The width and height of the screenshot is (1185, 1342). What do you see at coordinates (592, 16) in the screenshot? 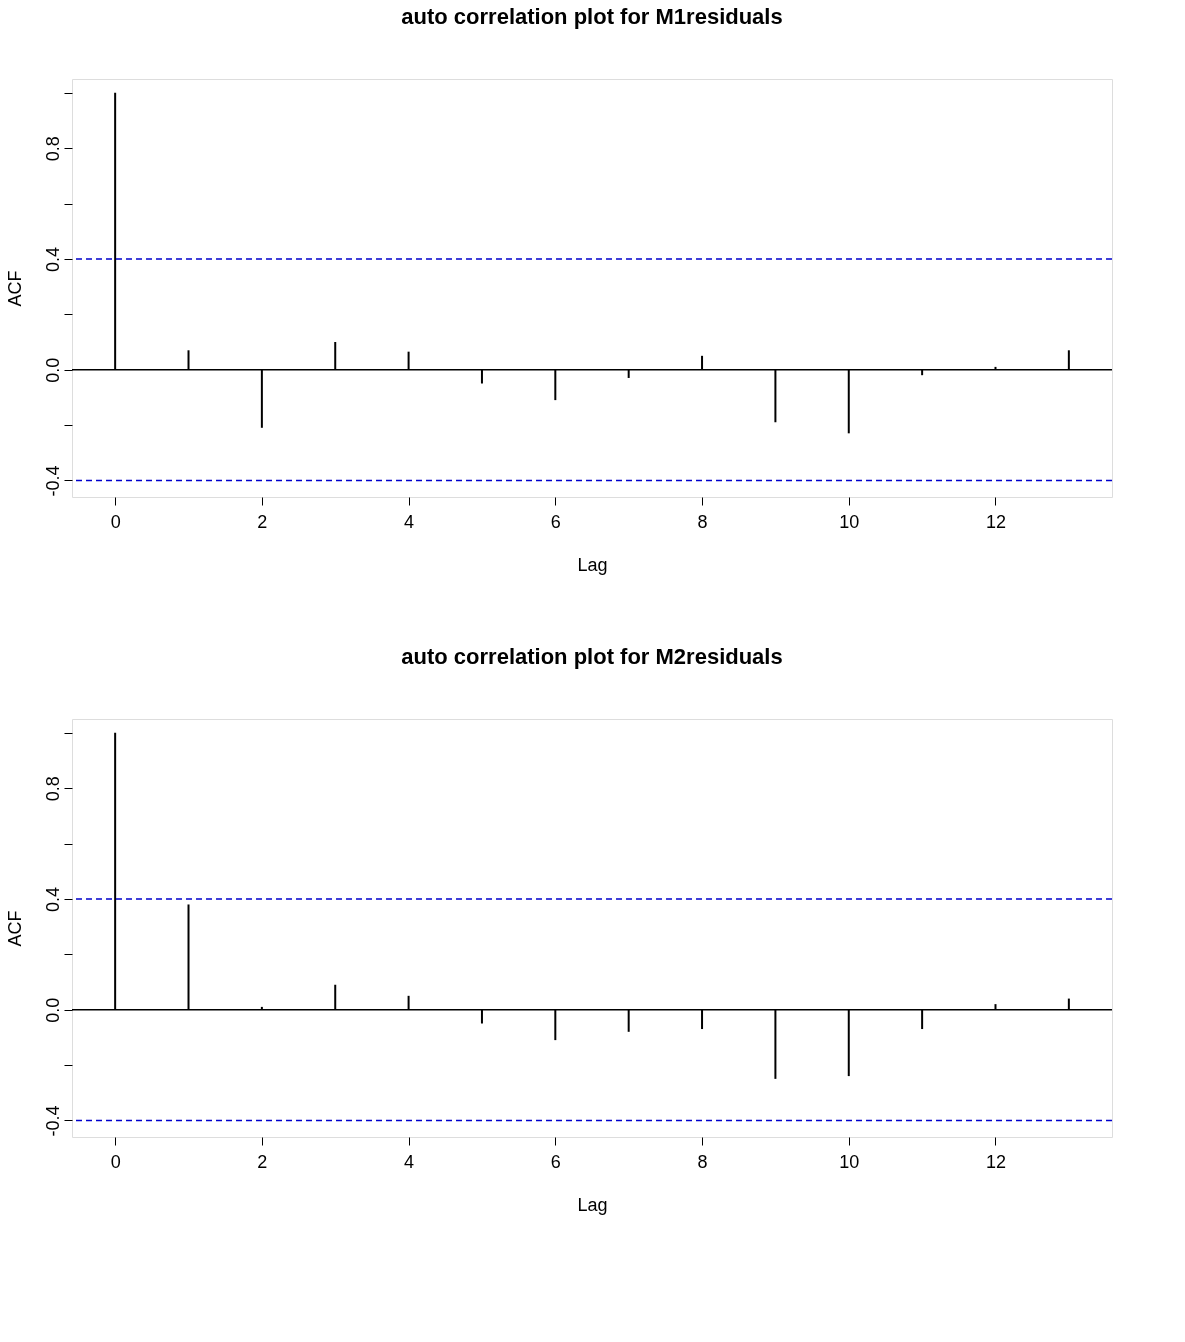
I see `chart-title: auto correlation plot for M1residuals` at bounding box center [592, 16].